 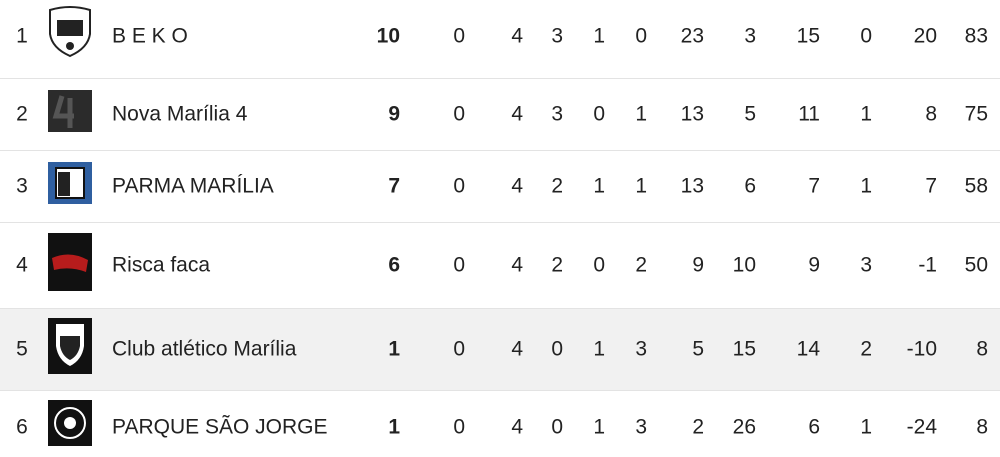 I want to click on team-name: Risca faca, so click(x=161, y=265).